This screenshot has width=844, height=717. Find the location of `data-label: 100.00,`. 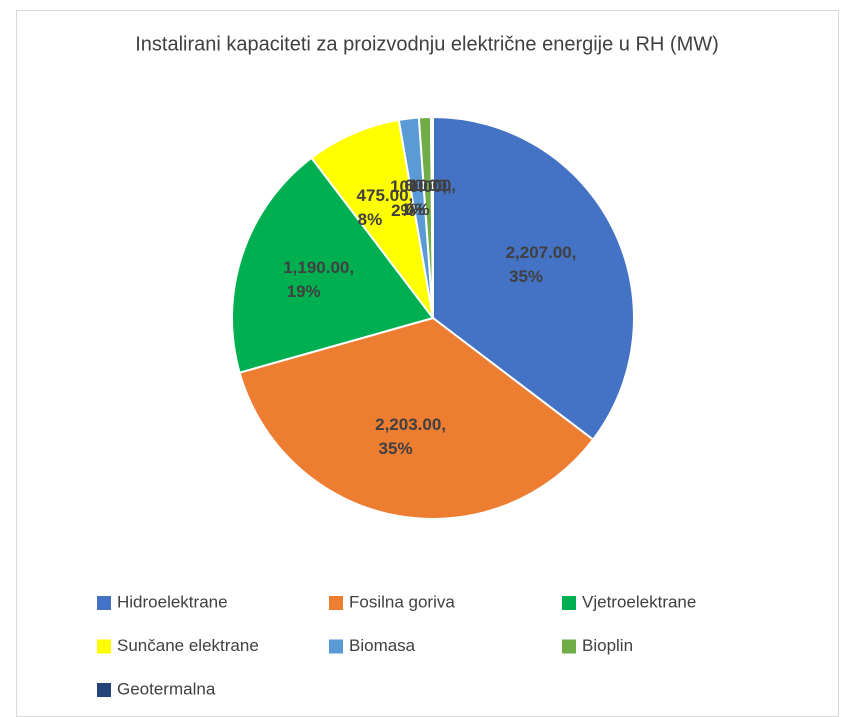

data-label: 100.00, is located at coordinates (418, 186).